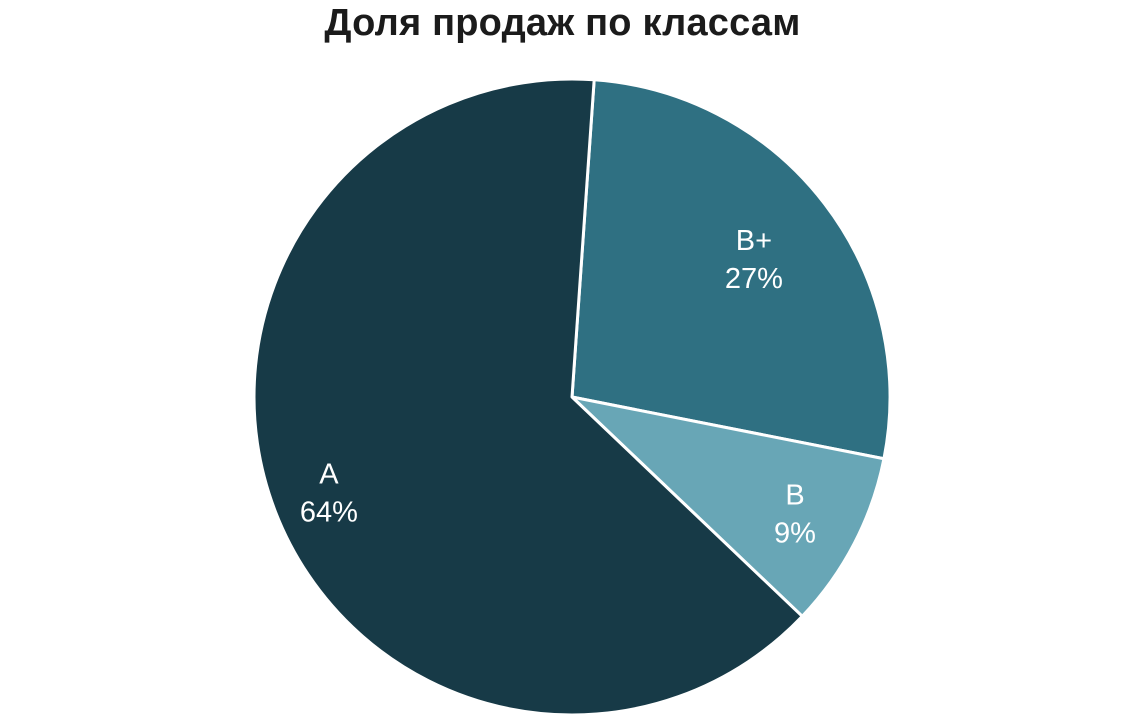 The width and height of the screenshot is (1125, 720). I want to click on chart-title: Доля продаж по классам, so click(562, 23).